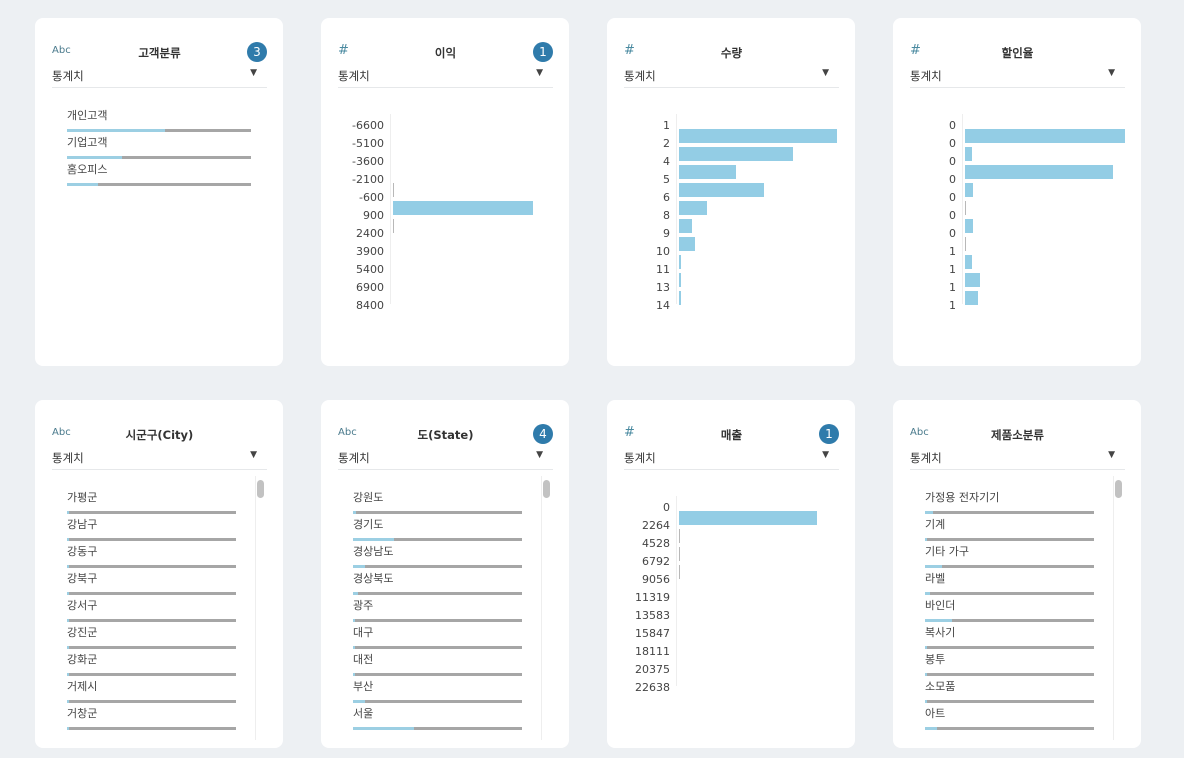 The height and width of the screenshot is (758, 1184). What do you see at coordinates (1009, 638) in the screenshot?
I see `list-item: 복사기` at bounding box center [1009, 638].